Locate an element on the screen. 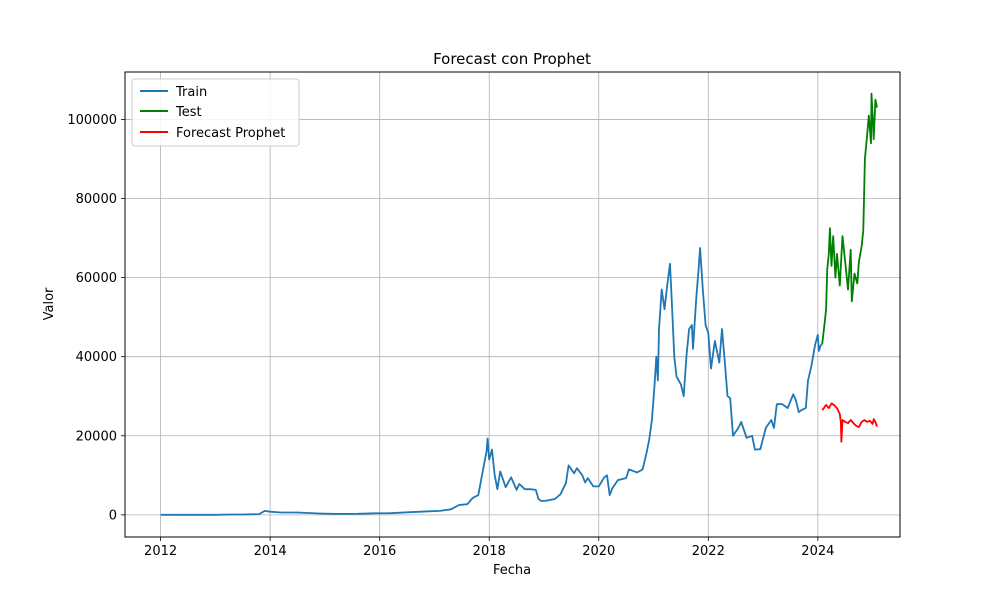  legend: Train Test Forecast Prophet is located at coordinates (215, 112).